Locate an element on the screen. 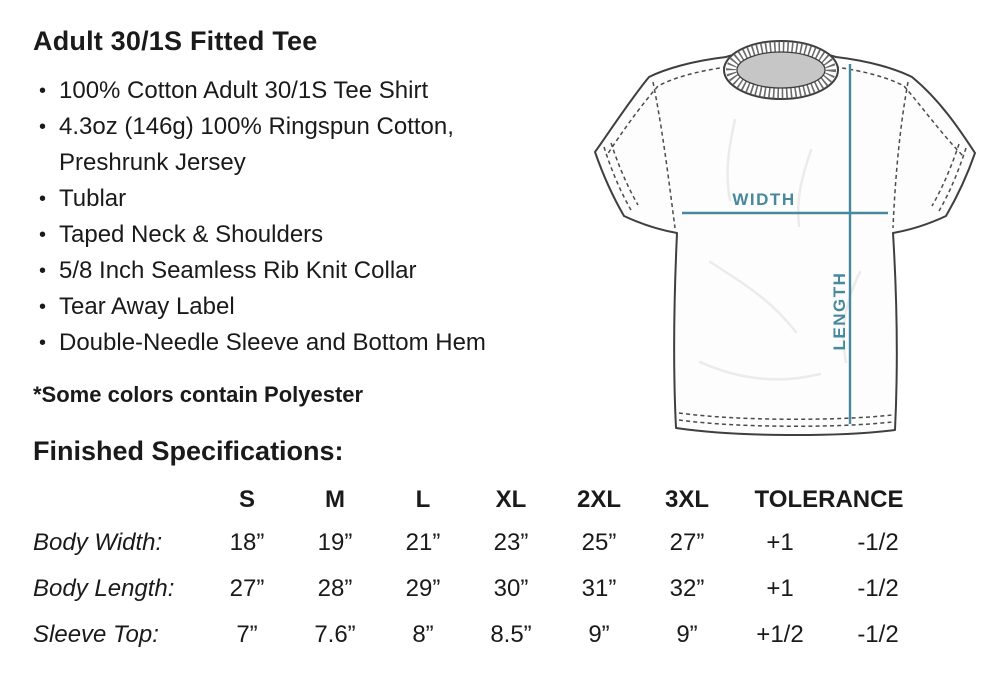  spec-value: 31” is located at coordinates (599, 588).